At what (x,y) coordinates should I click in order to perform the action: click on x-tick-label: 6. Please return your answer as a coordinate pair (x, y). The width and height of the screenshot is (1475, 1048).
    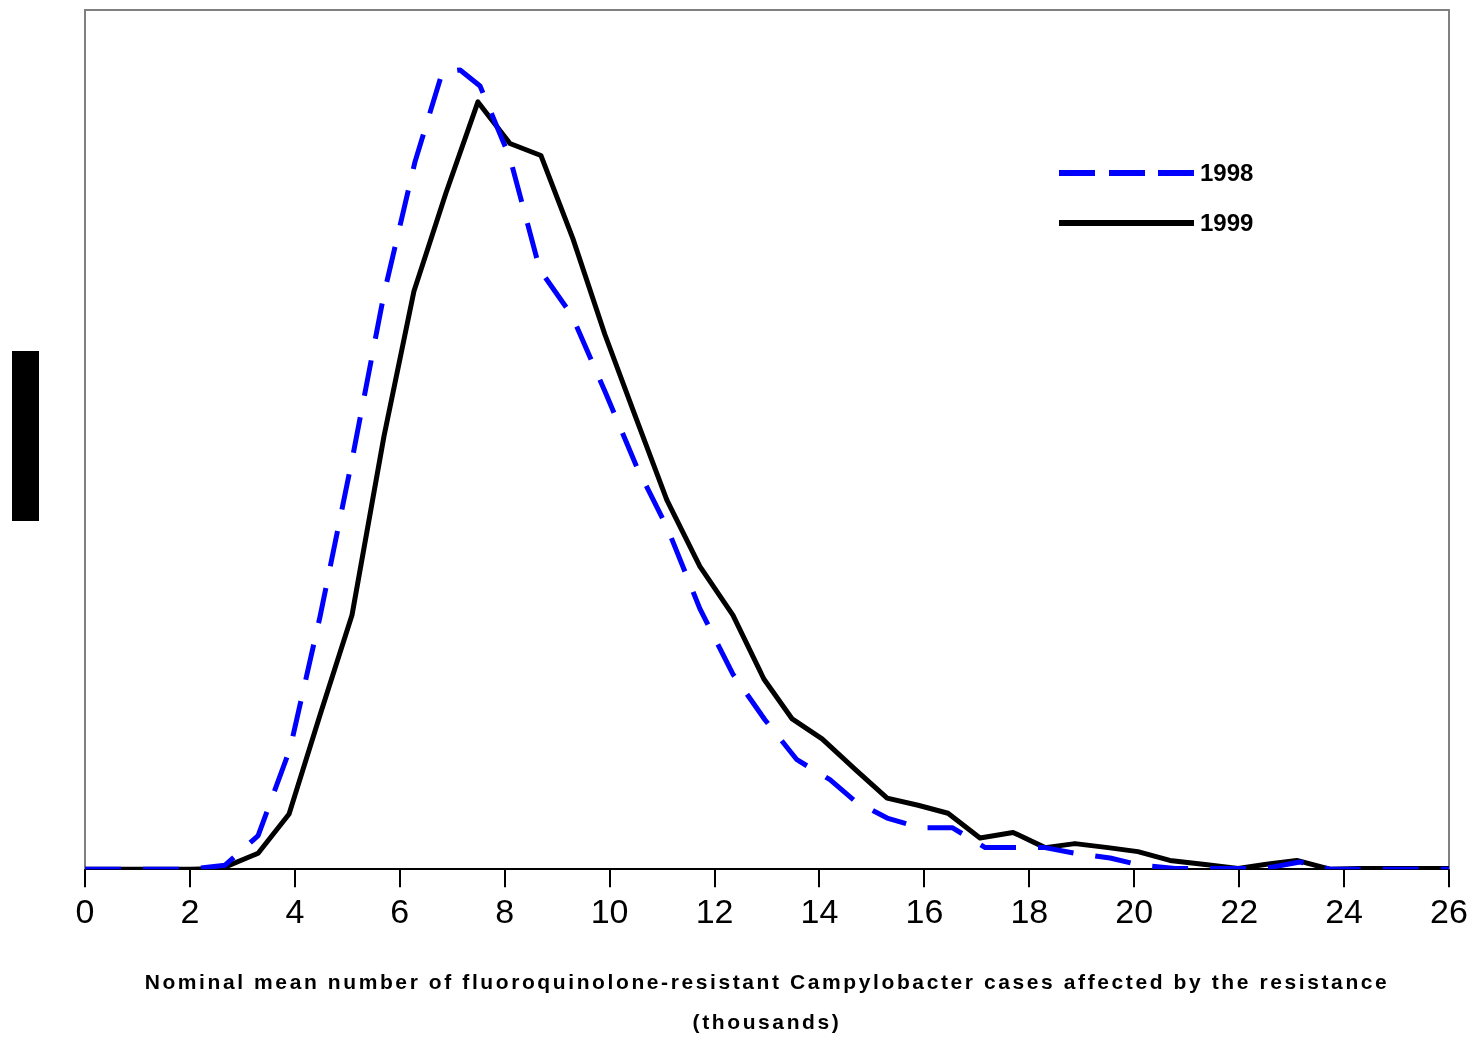
    Looking at the image, I should click on (400, 910).